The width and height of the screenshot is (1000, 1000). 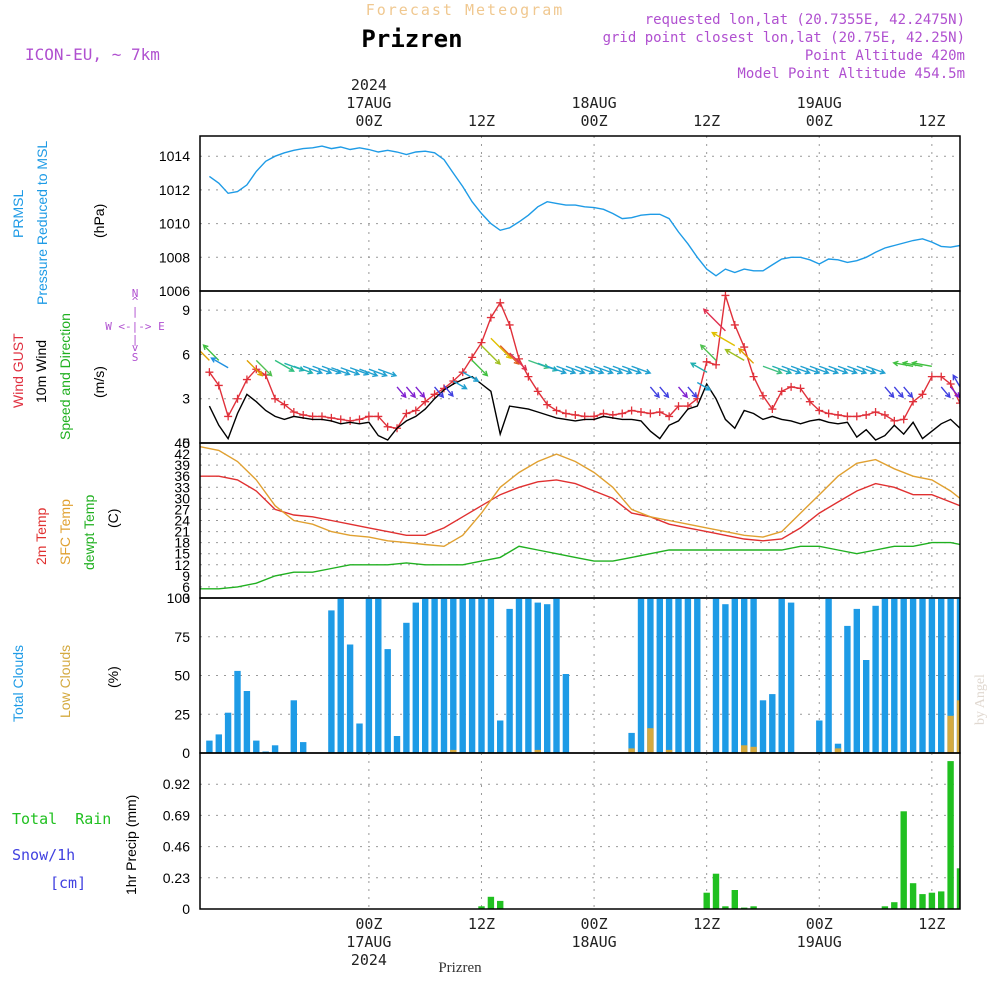 What do you see at coordinates (182, 509) in the screenshot?
I see `y-tick-label: 27` at bounding box center [182, 509].